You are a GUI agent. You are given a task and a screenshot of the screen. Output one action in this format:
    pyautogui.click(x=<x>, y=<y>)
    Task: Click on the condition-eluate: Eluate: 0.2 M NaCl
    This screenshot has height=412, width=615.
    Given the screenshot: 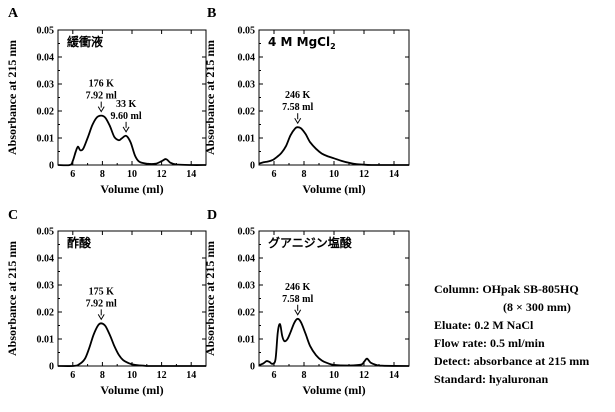 What is the action you would take?
    pyautogui.click(x=484, y=325)
    